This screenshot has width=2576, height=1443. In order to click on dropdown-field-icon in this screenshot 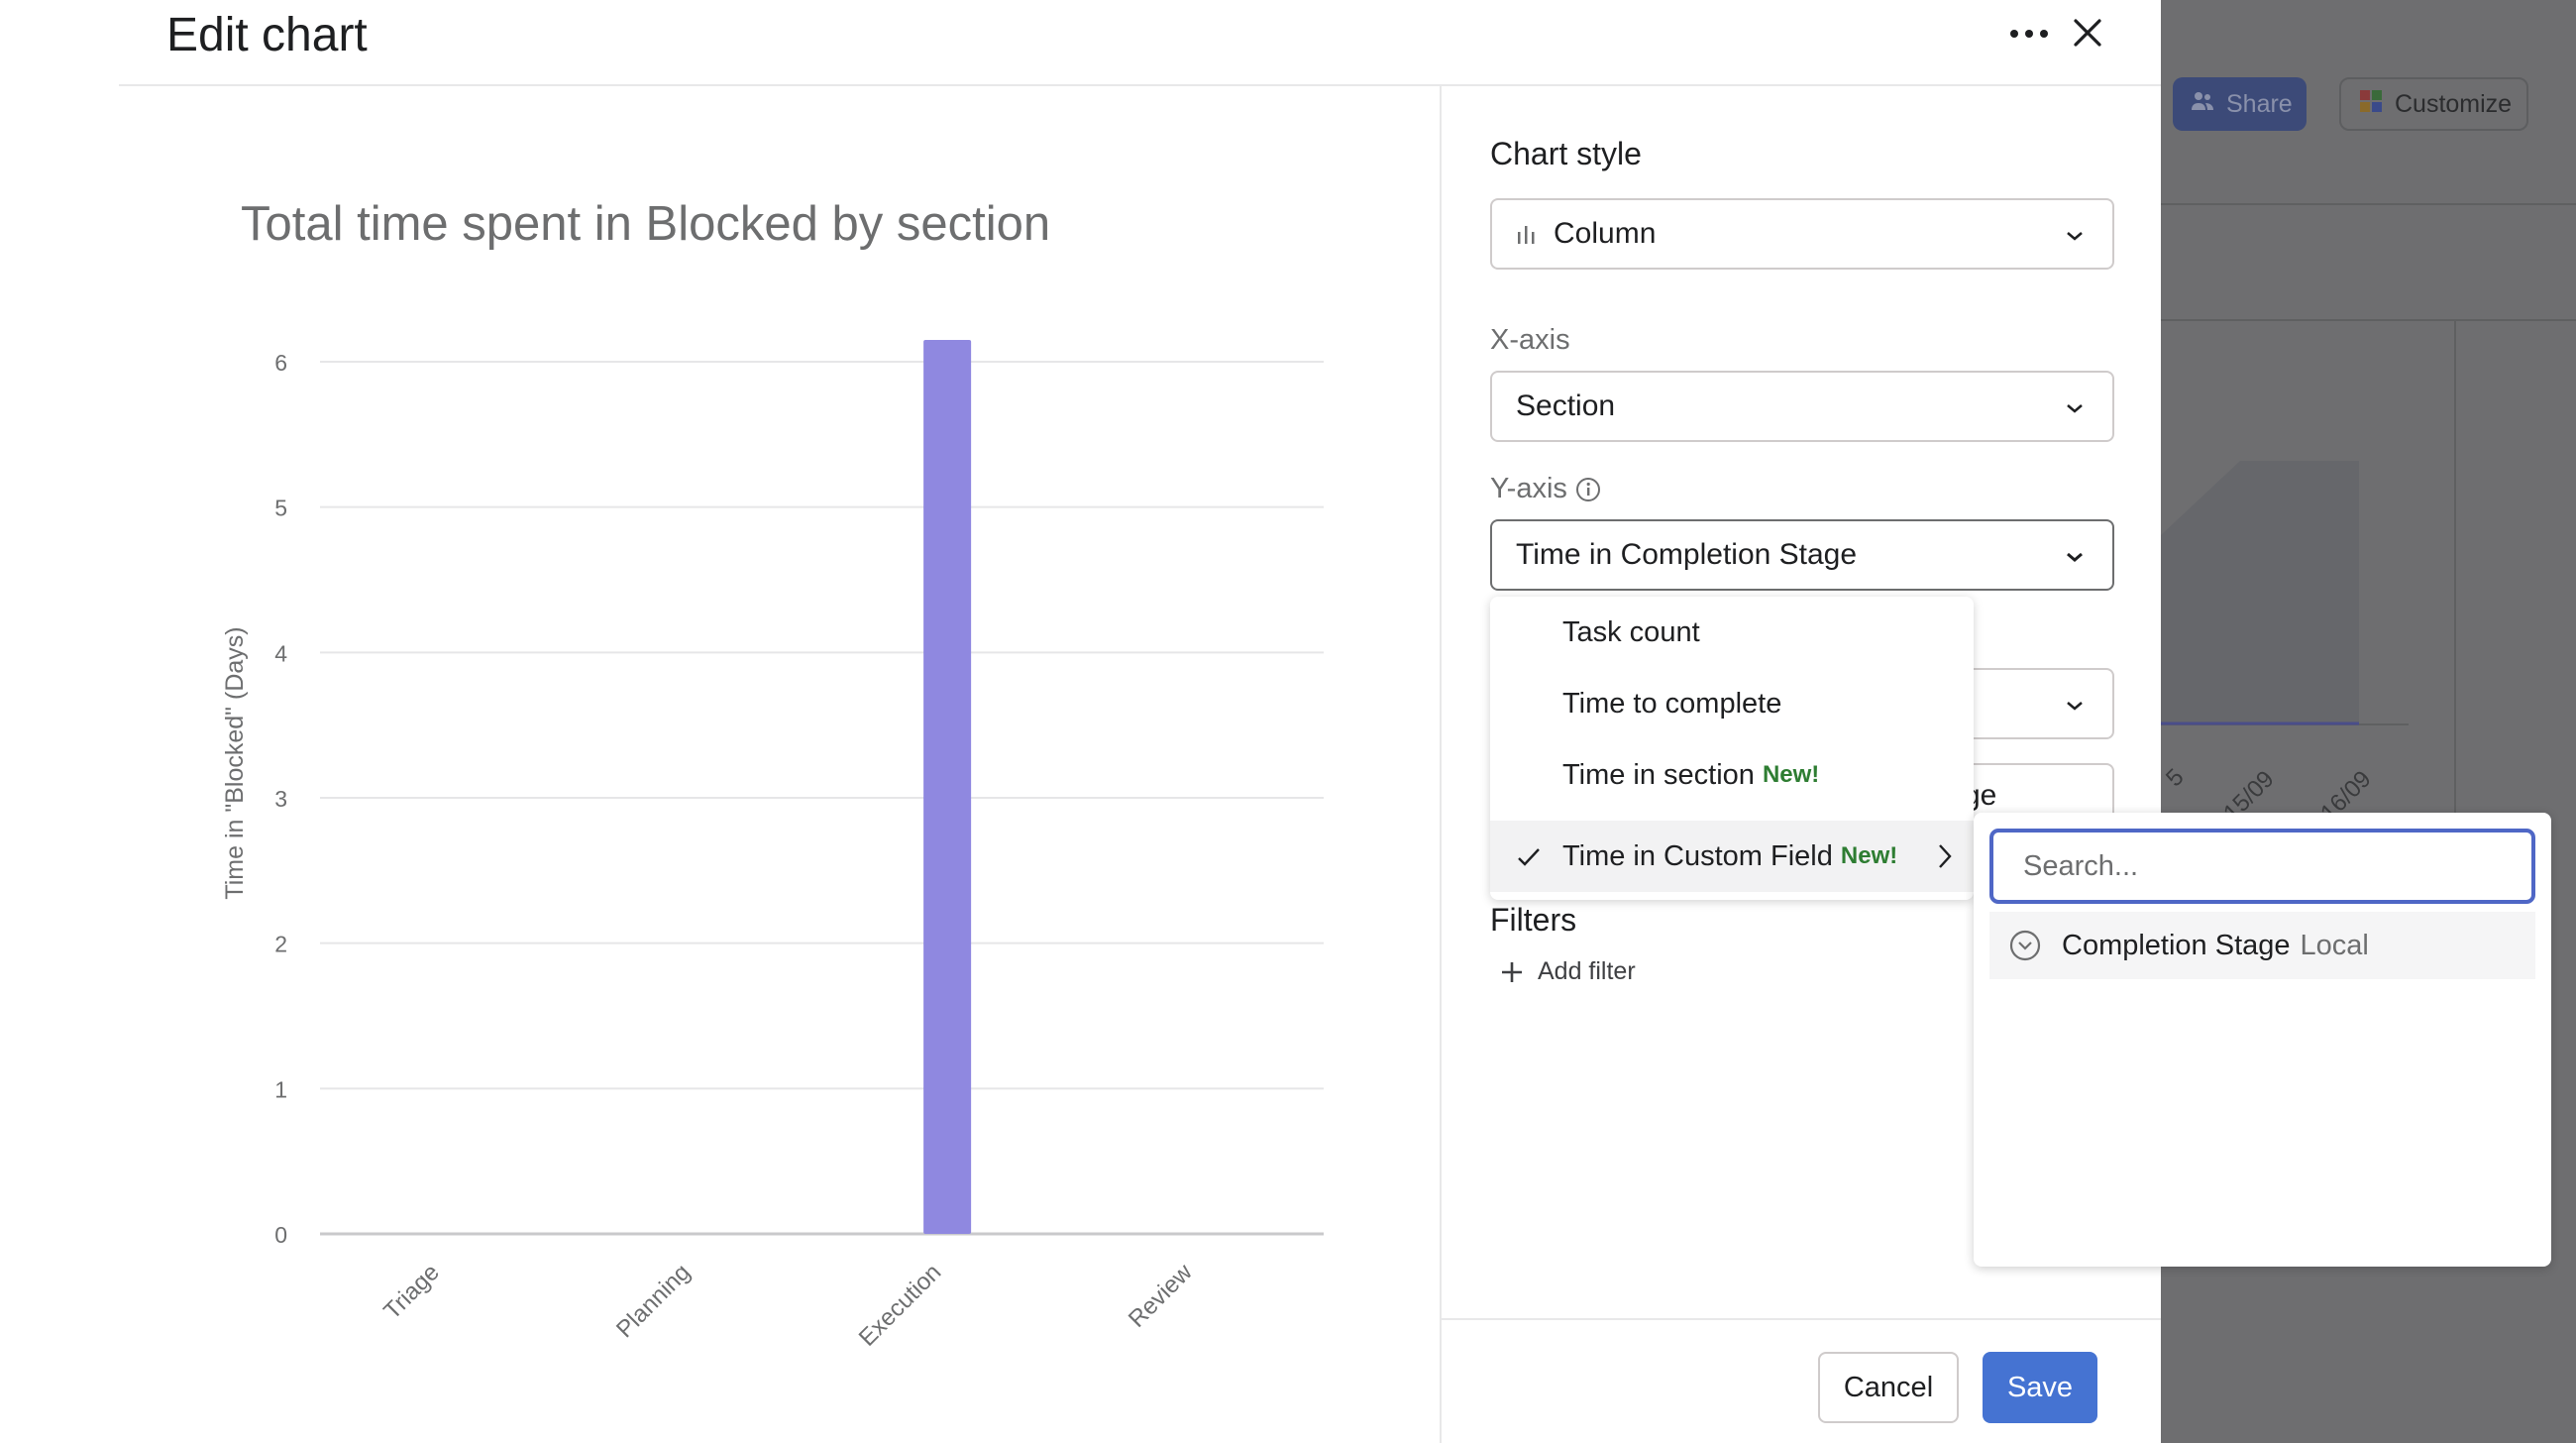, I will do `click(2025, 949)`.